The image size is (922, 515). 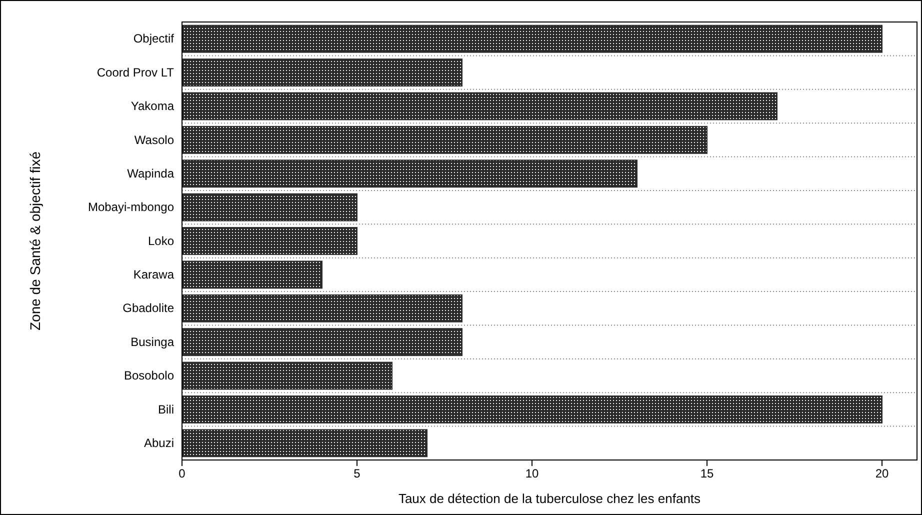 What do you see at coordinates (182, 473) in the screenshot?
I see `x-tick-label: 0` at bounding box center [182, 473].